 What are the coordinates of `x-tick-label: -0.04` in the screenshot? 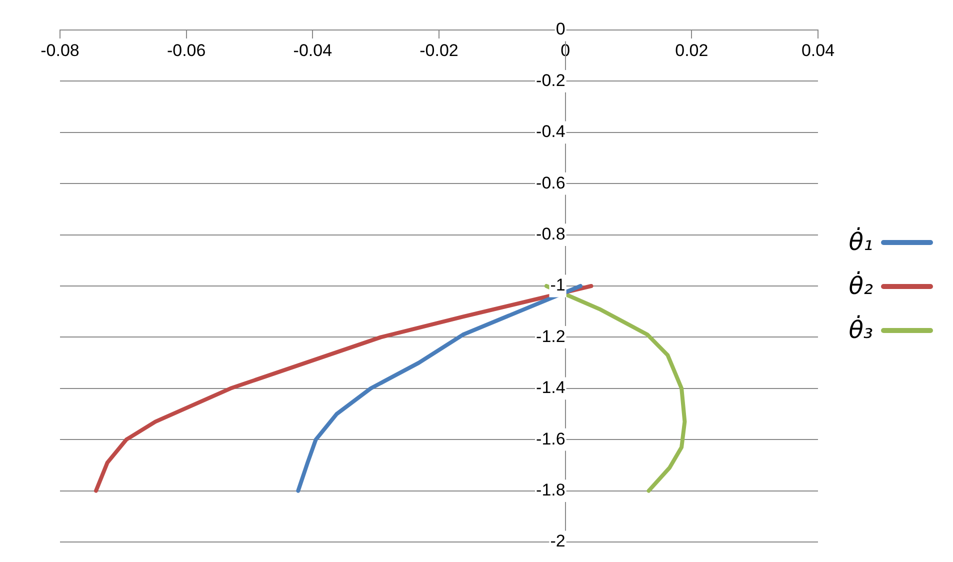 It's located at (312, 50).